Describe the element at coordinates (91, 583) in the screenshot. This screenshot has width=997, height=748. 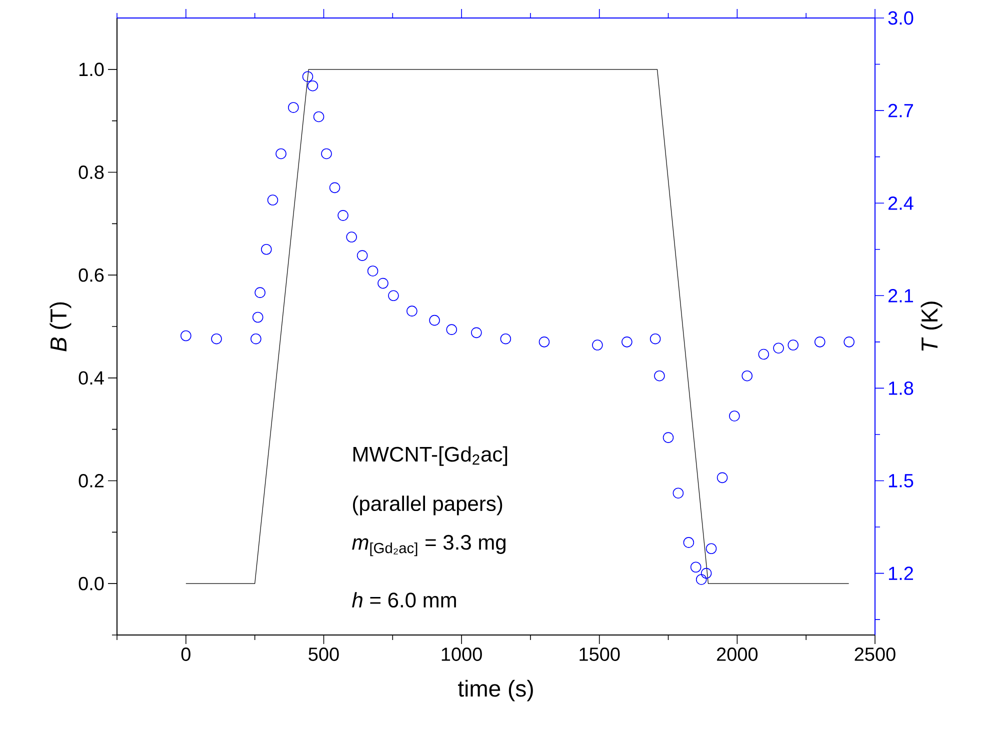
I see `y-tick-label: 0.0` at that location.